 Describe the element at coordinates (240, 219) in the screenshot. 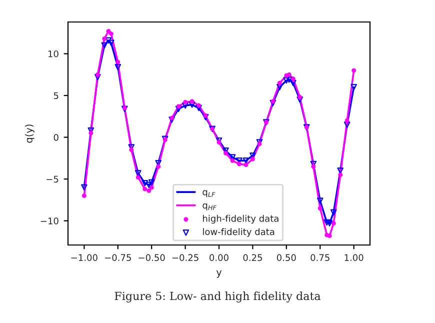

I see `legend-label: high-fidelity data` at that location.